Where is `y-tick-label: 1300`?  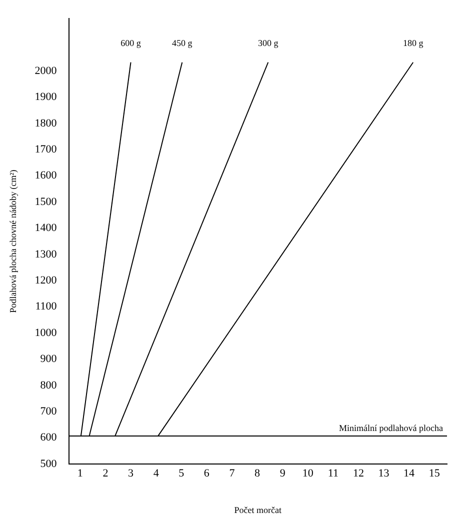
y-tick-label: 1300 is located at coordinates (46, 254).